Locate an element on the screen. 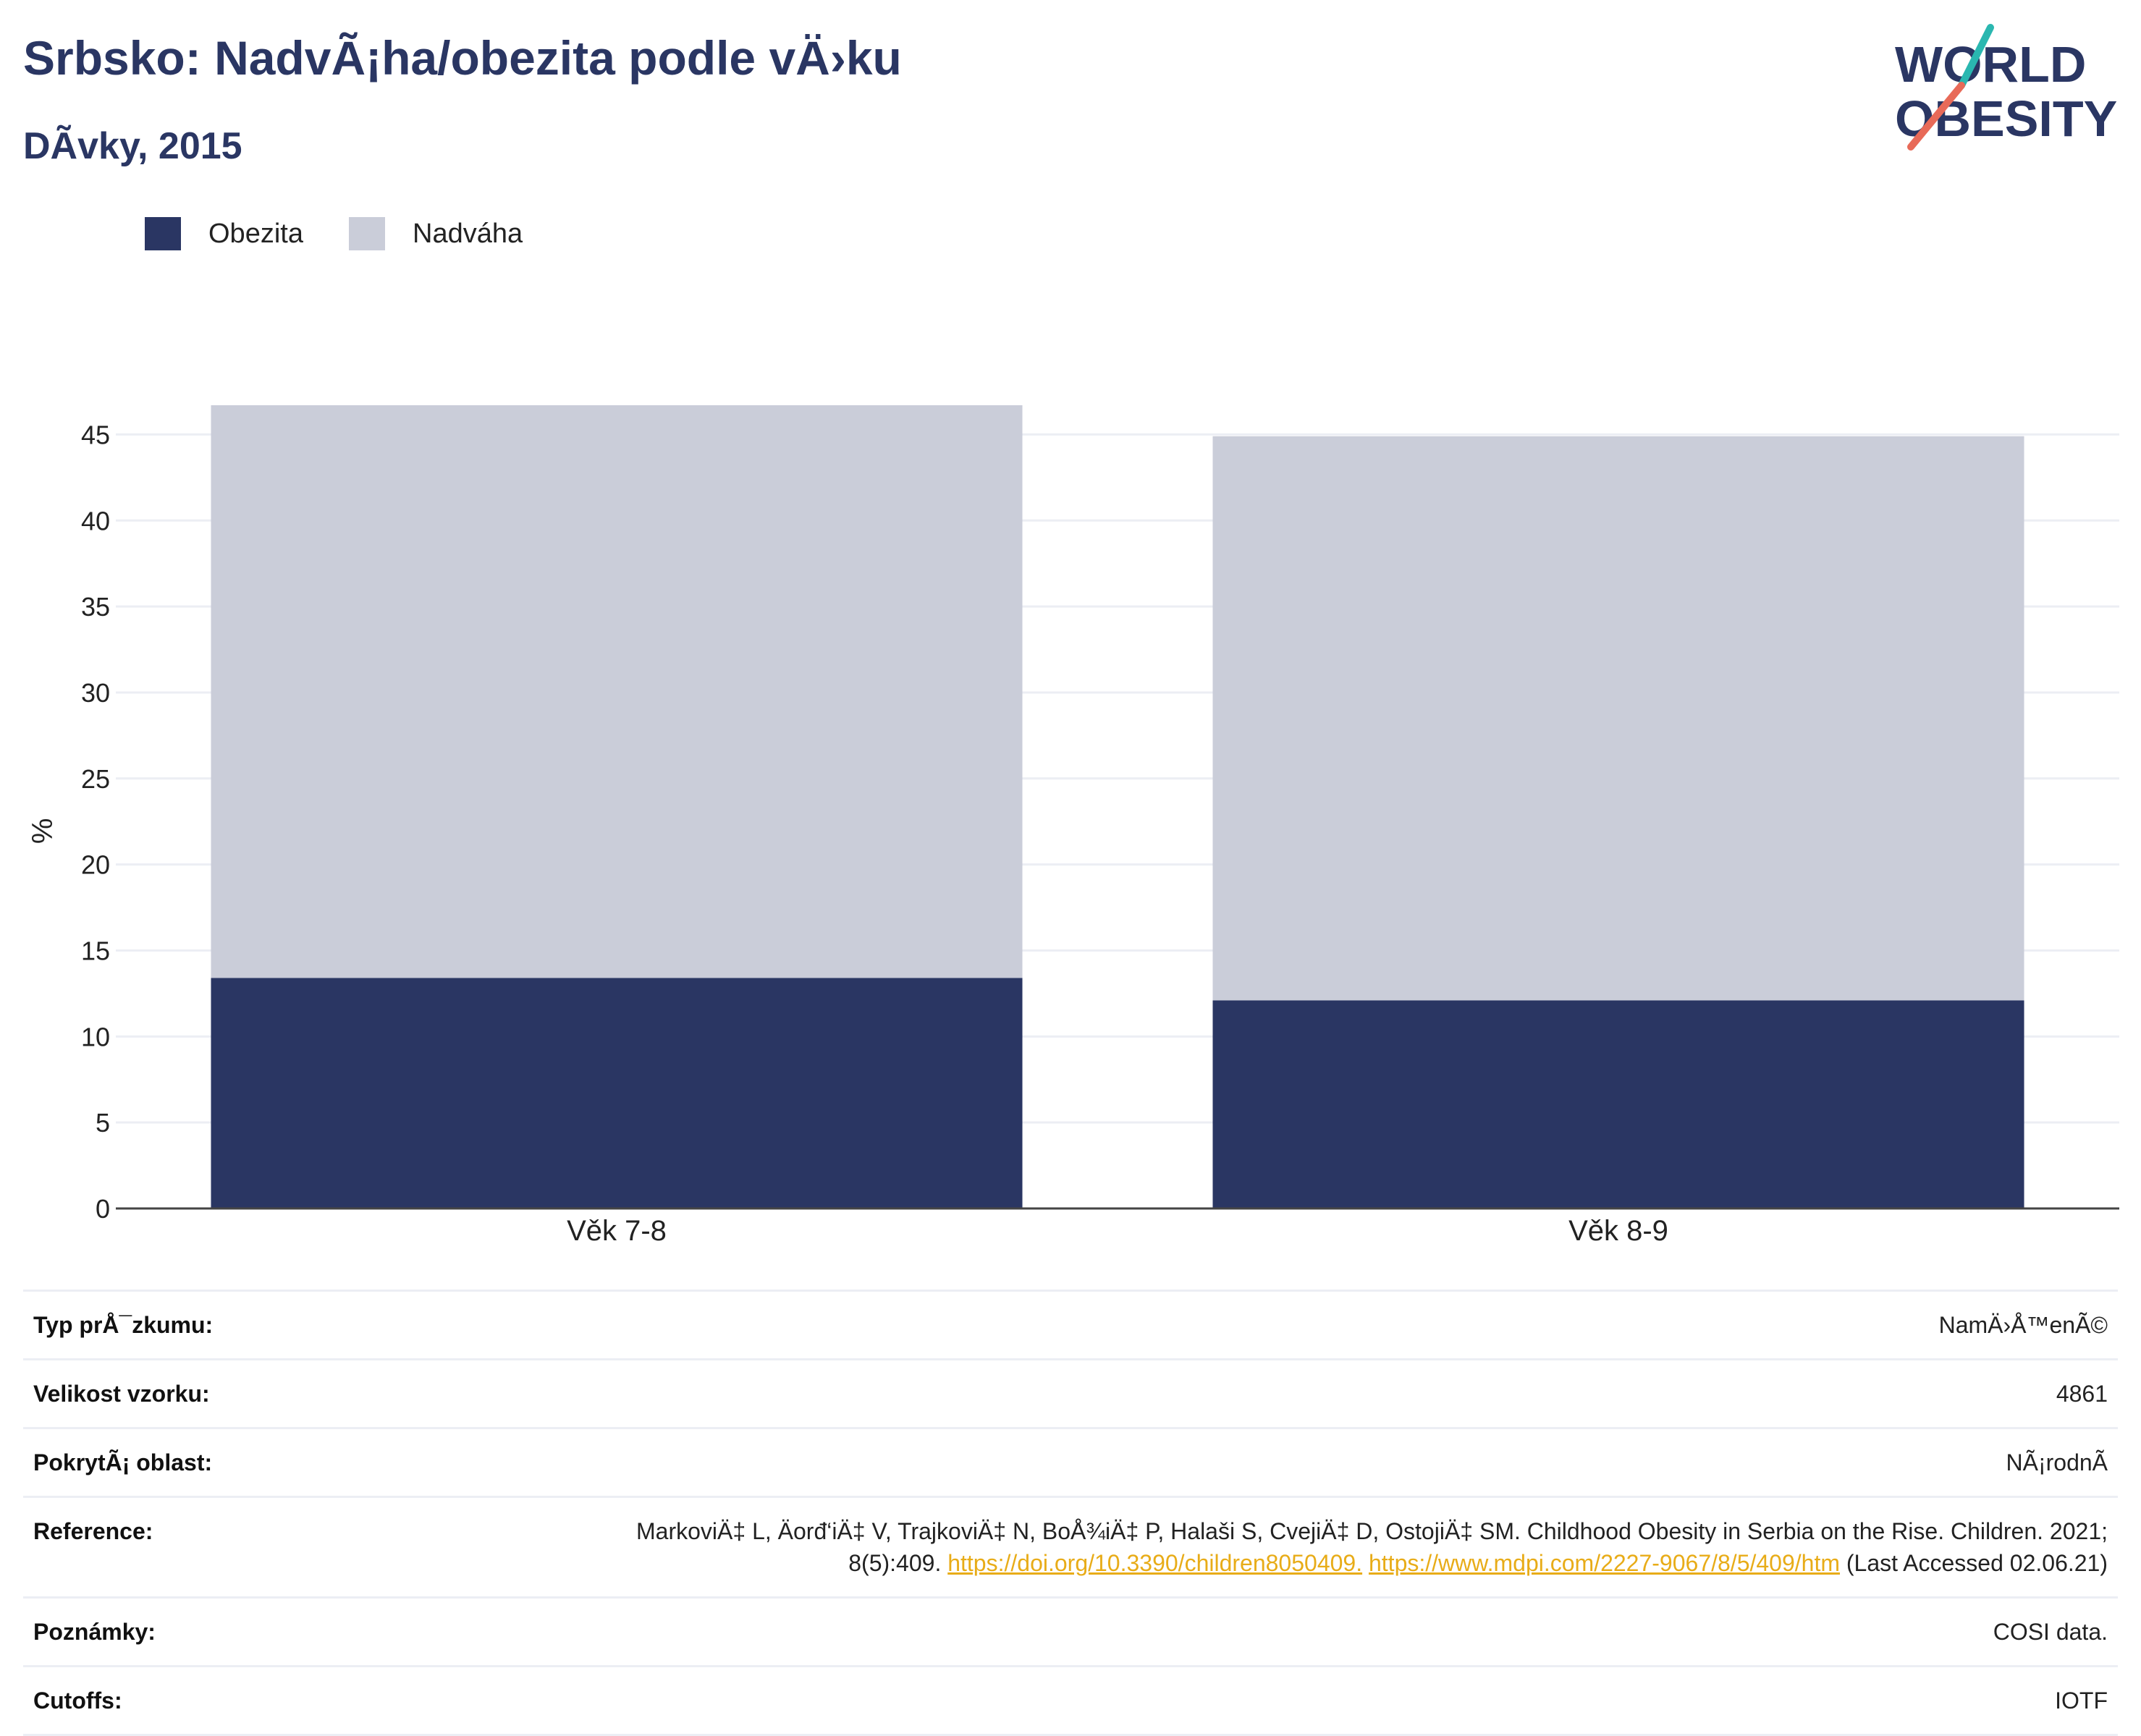  y-tick-label: 10 is located at coordinates (95, 1036).